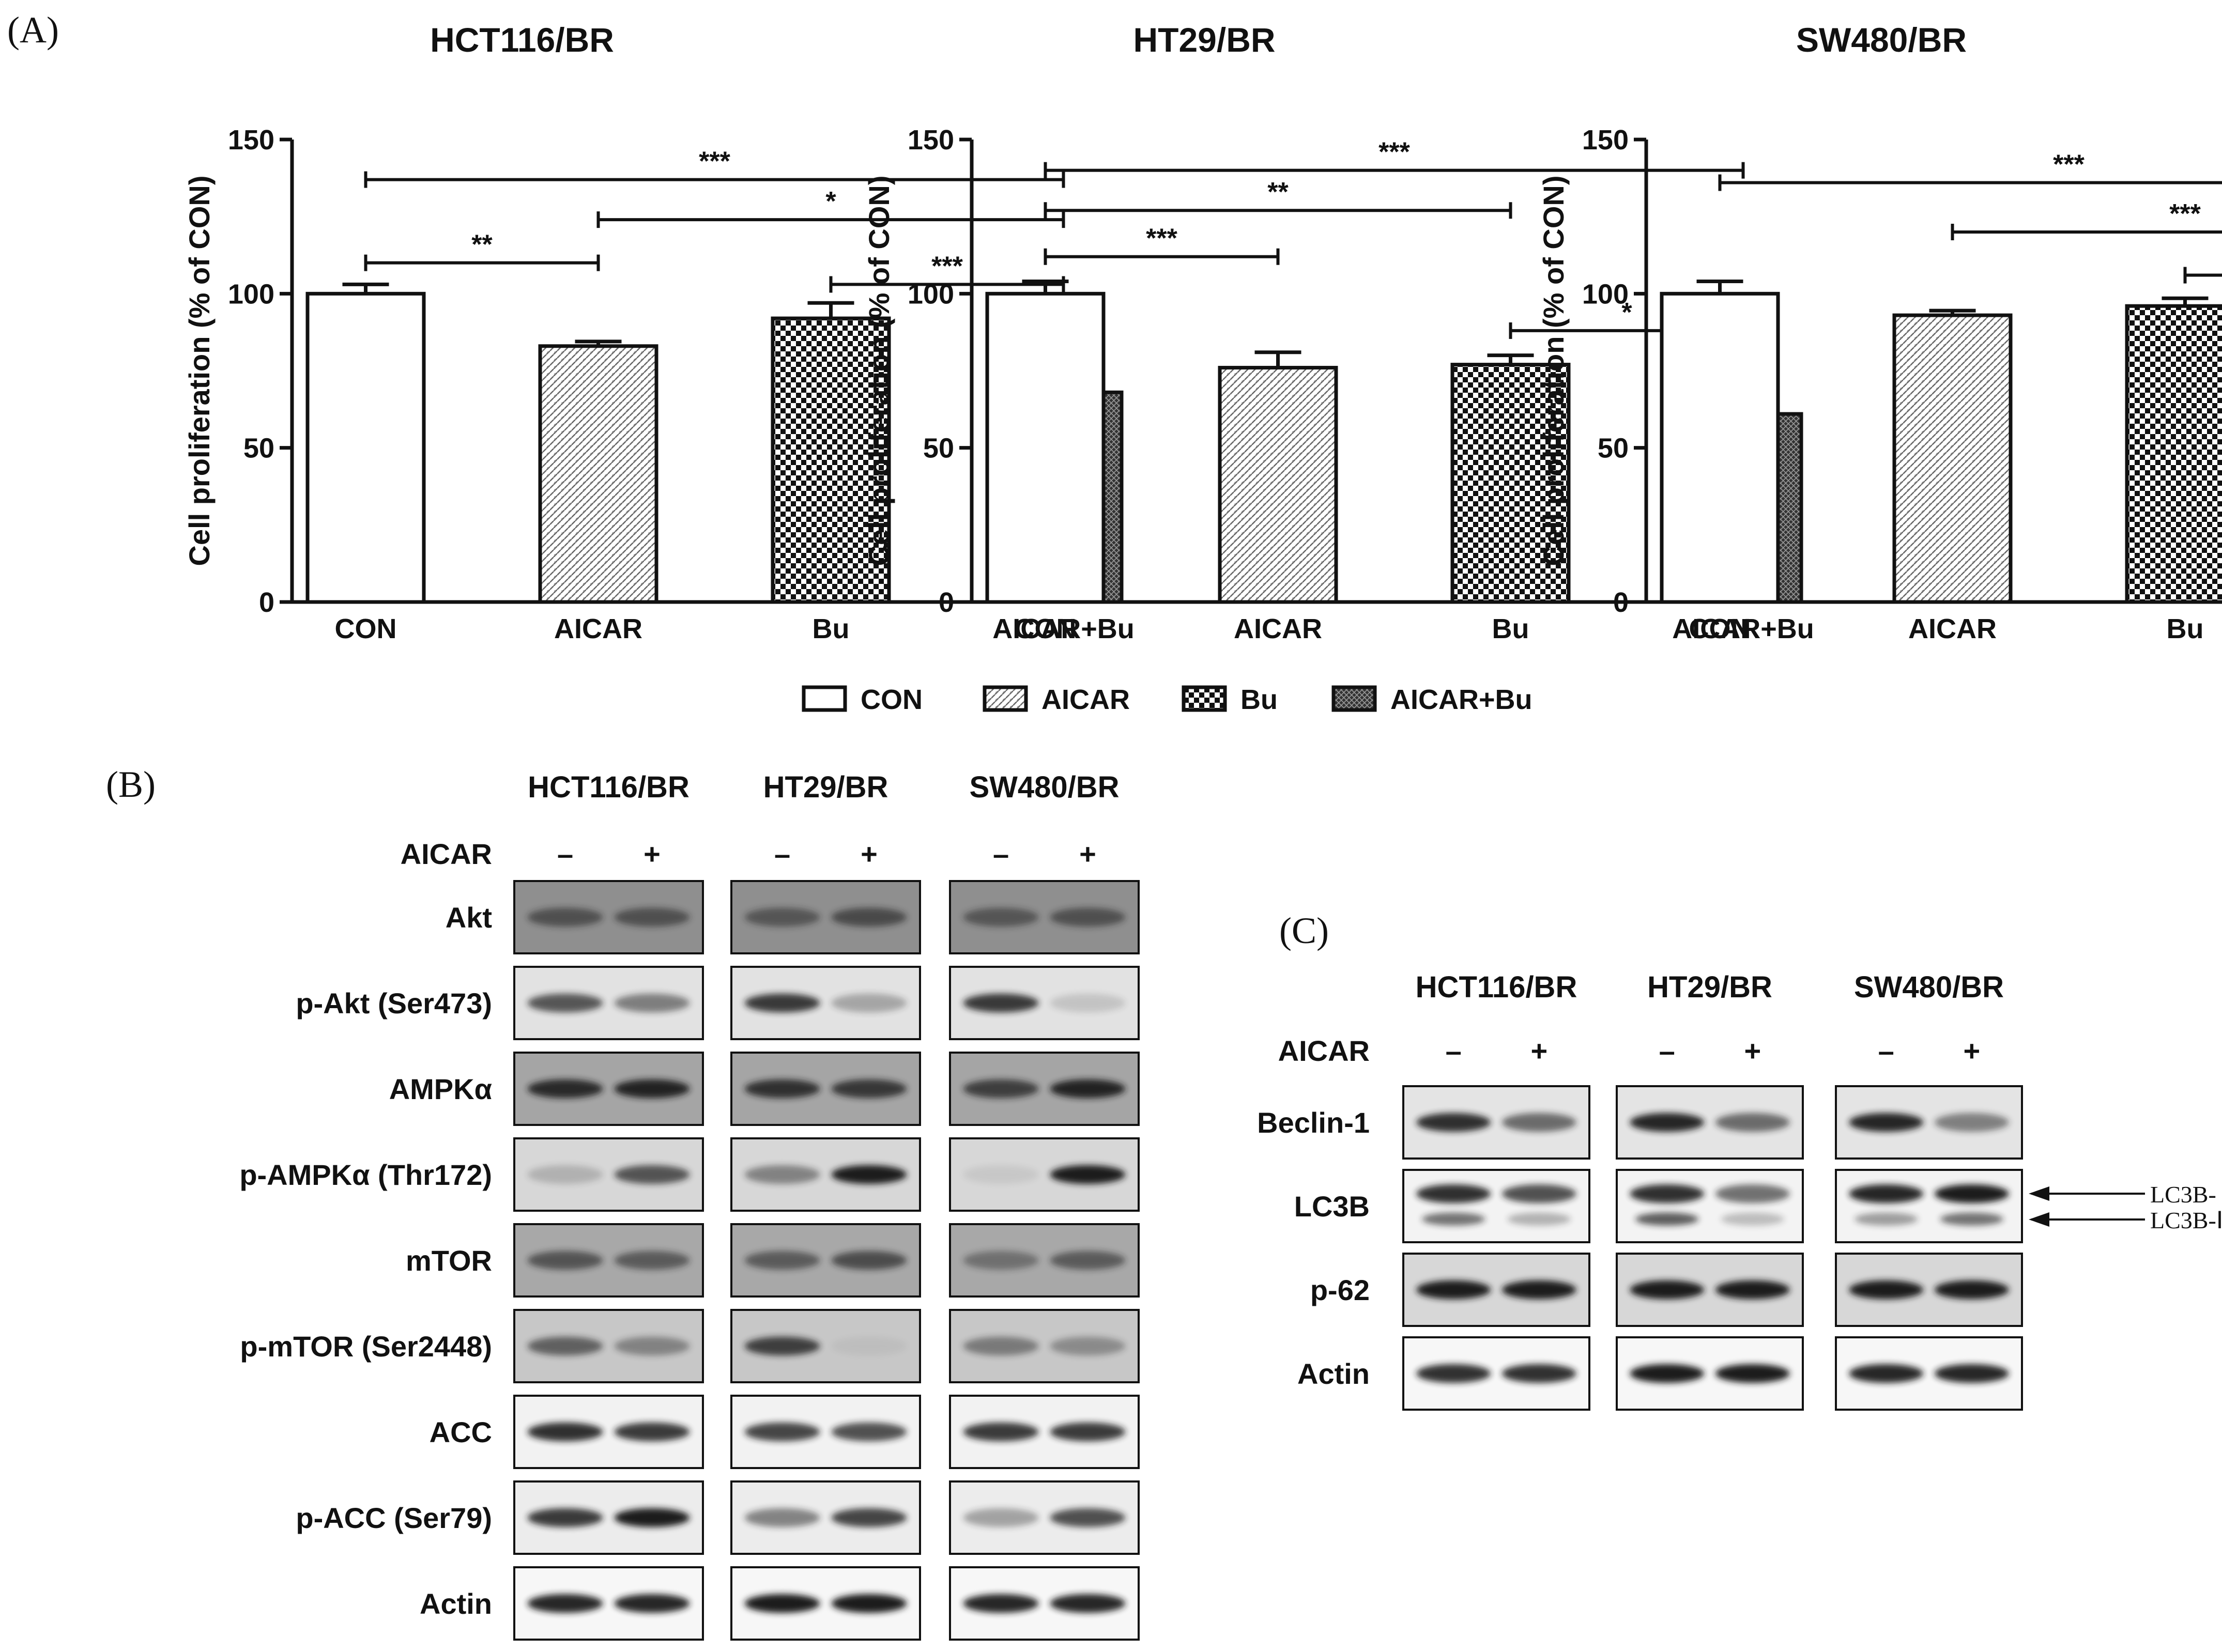 The height and width of the screenshot is (1652, 2222). I want to click on annotation-arrow-head, so click(2039, 1219).